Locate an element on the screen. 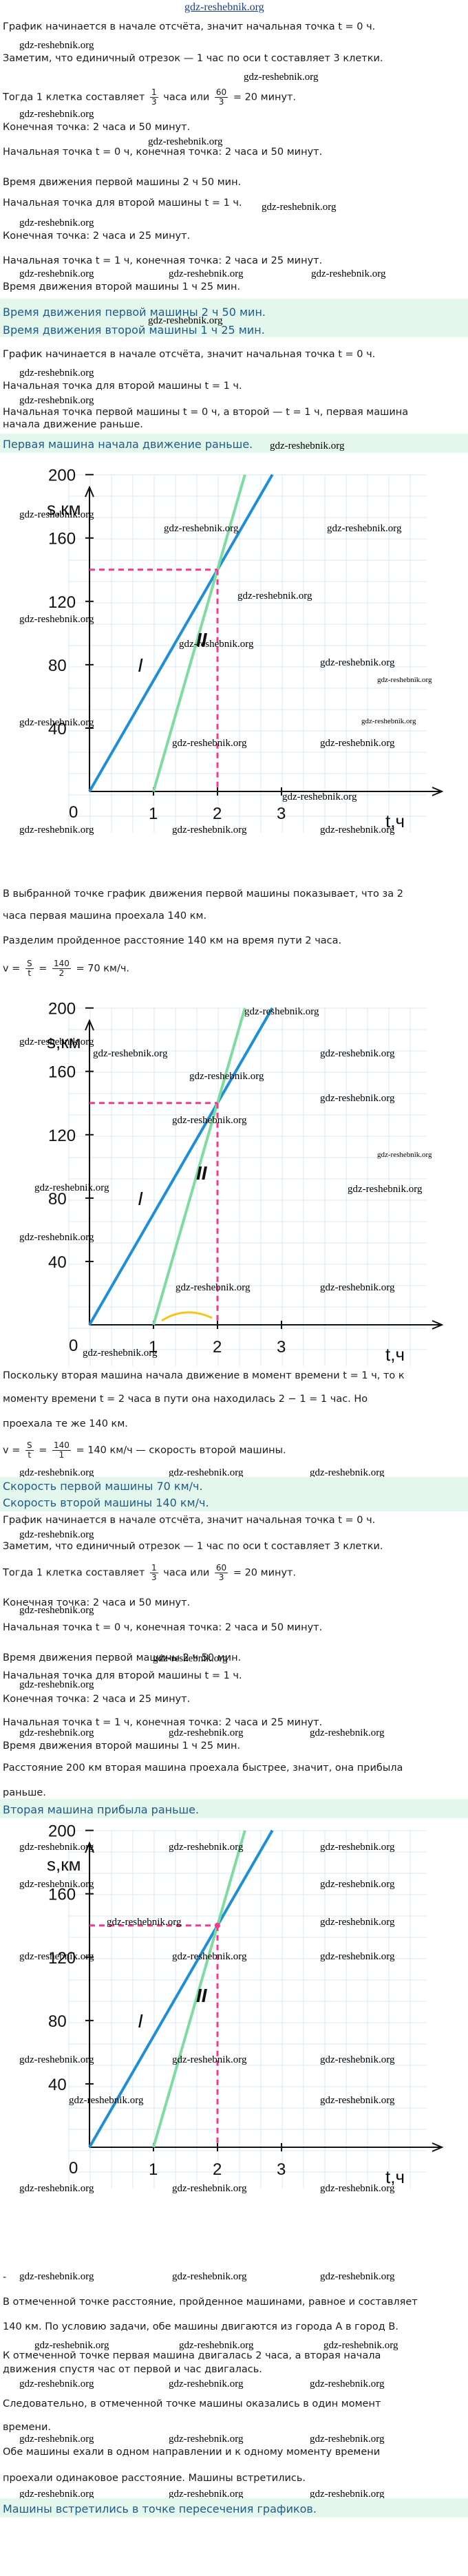  fraction: 60 3 is located at coordinates (221, 97).